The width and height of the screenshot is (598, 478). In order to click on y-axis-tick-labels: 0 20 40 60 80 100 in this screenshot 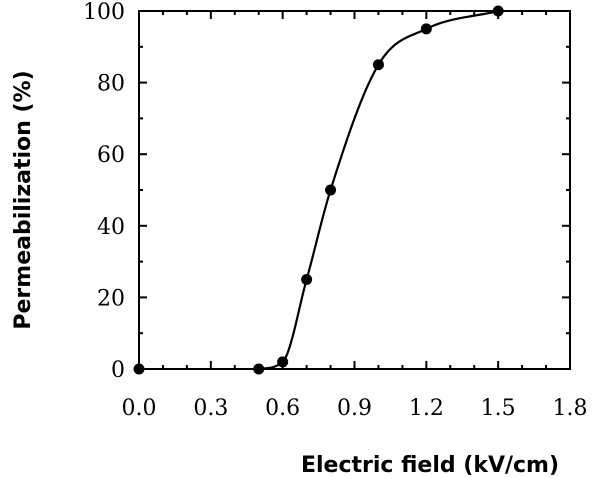, I will do `click(104, 191)`.